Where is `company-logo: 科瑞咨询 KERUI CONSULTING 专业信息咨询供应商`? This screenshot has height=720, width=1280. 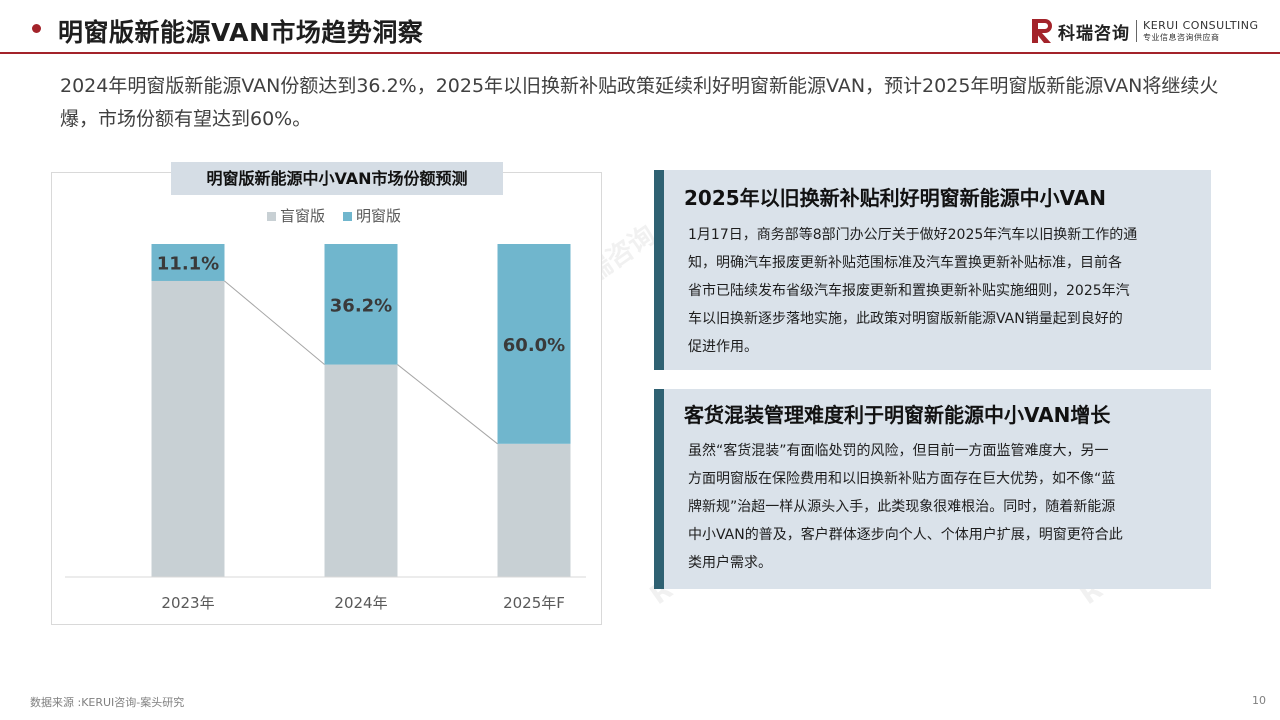 company-logo: 科瑞咨询 KERUI CONSULTING 专业信息咨询供应商 is located at coordinates (1145, 31).